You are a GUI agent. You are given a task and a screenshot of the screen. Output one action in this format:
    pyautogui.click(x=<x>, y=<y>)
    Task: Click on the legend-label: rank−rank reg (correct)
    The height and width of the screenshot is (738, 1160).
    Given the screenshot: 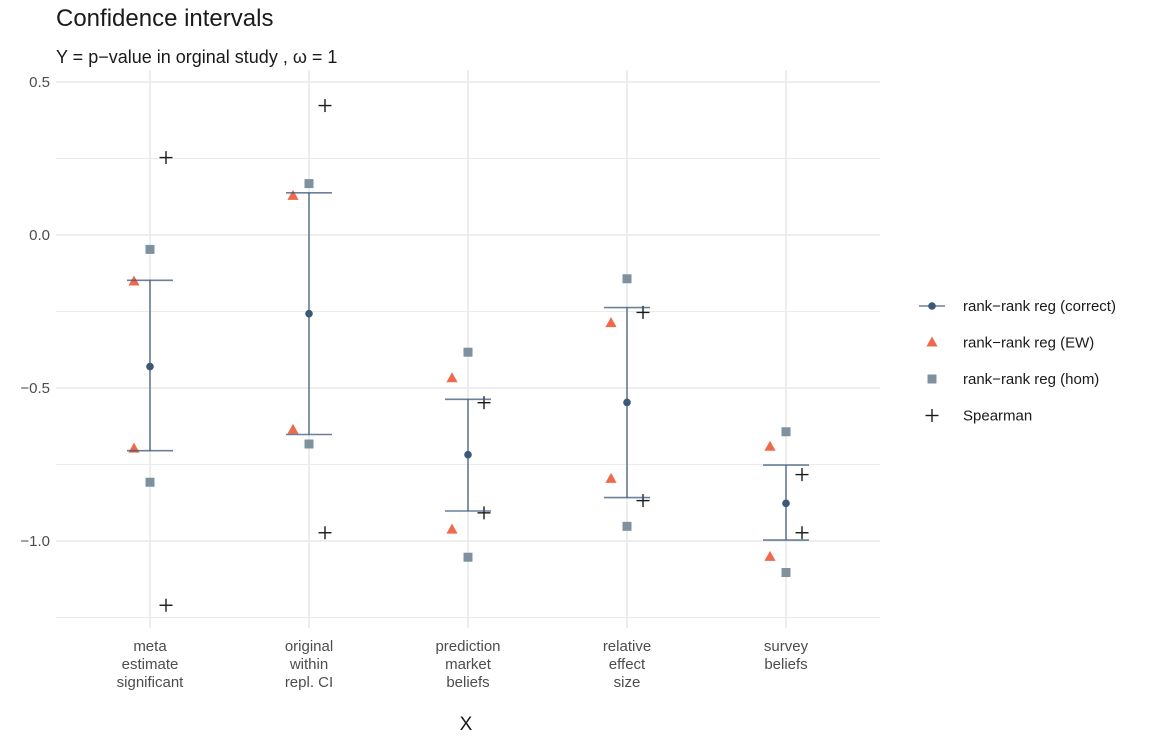 What is the action you would take?
    pyautogui.click(x=1039, y=306)
    